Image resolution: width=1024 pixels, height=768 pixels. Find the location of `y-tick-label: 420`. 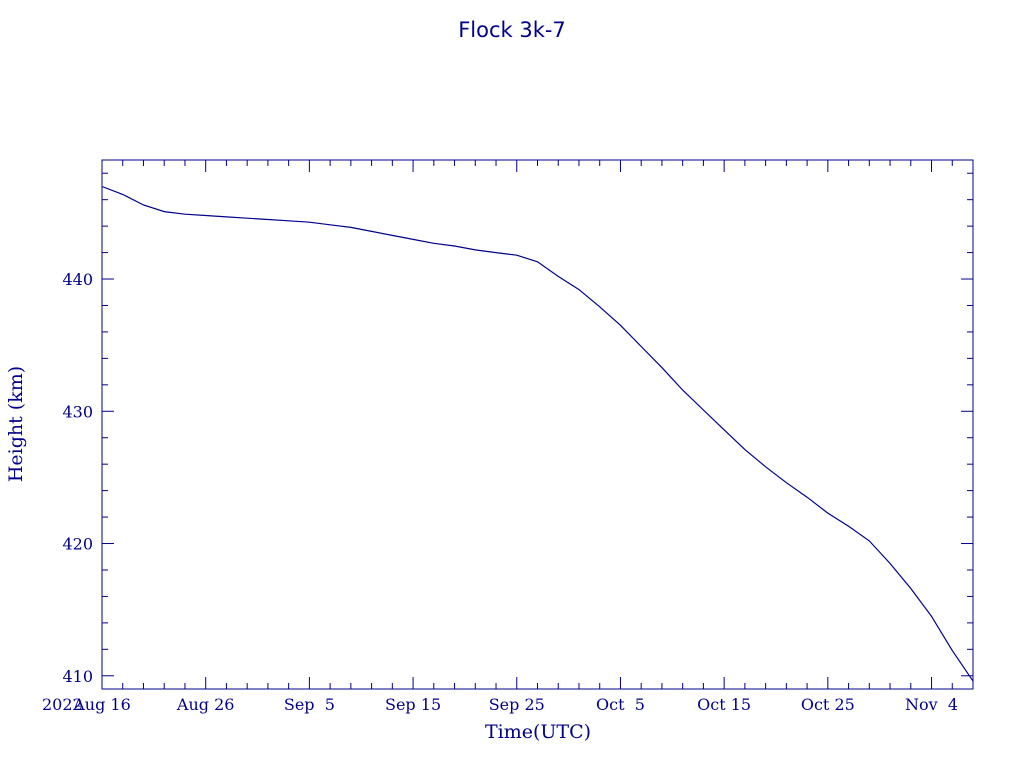

y-tick-label: 420 is located at coordinates (77, 544).